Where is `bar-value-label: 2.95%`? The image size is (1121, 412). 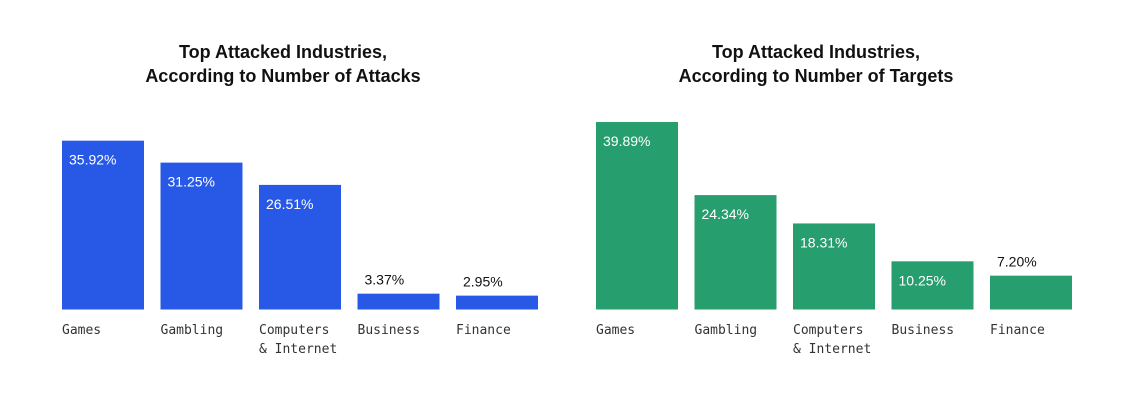
bar-value-label: 2.95% is located at coordinates (483, 282).